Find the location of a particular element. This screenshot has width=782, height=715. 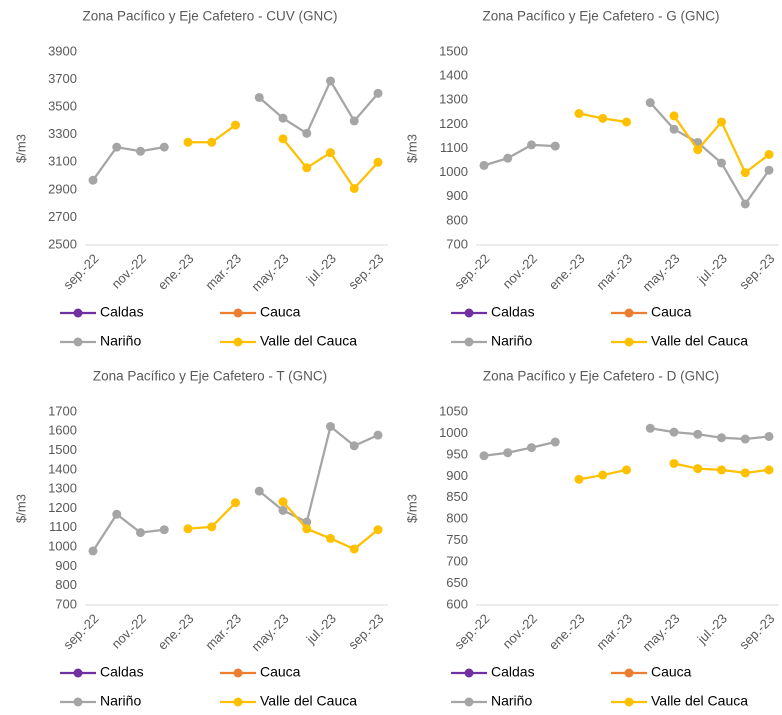

x-tick-label: ene.-23 is located at coordinates (567, 272).